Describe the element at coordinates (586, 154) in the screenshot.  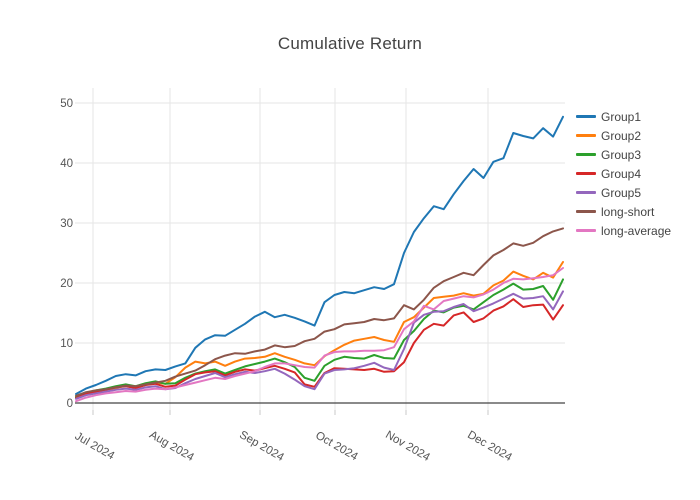
I see `legend-swatch-Group3` at that location.